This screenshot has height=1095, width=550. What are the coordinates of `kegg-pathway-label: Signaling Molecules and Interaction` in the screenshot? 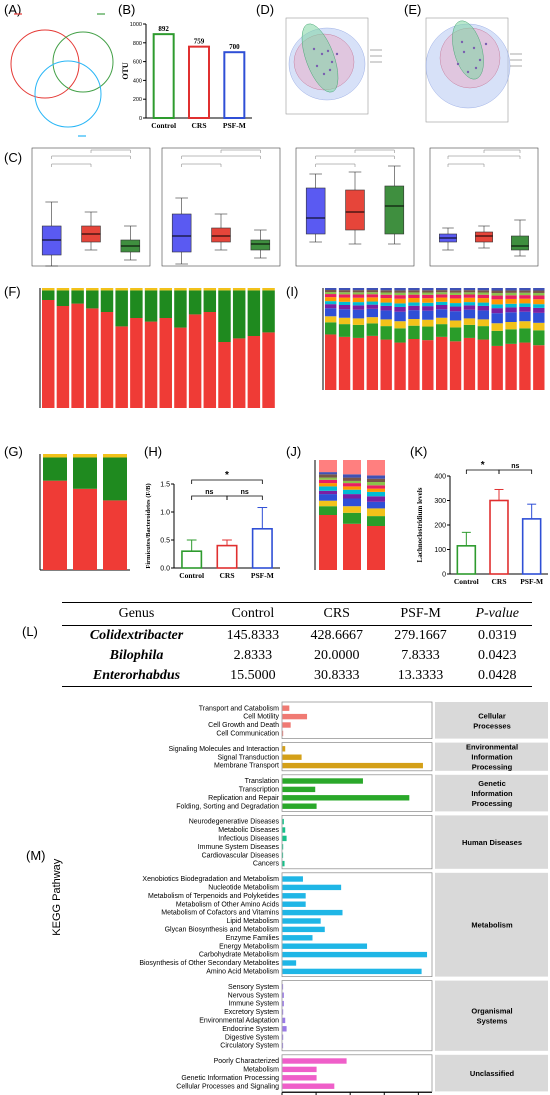 It's located at (223, 749).